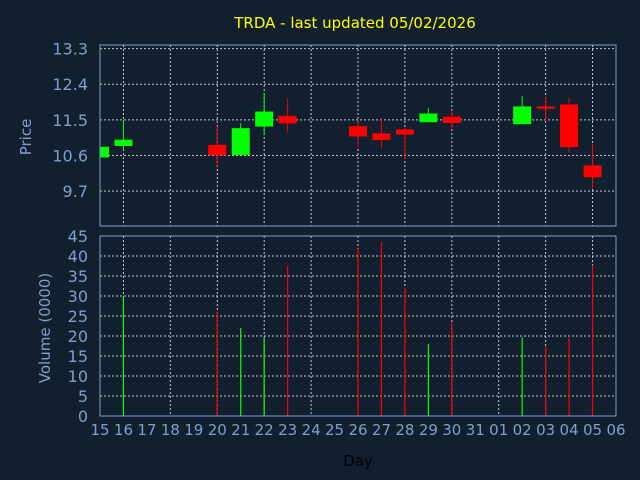  Describe the element at coordinates (70, 84) in the screenshot. I see `price-tick-label: 12.4` at that location.